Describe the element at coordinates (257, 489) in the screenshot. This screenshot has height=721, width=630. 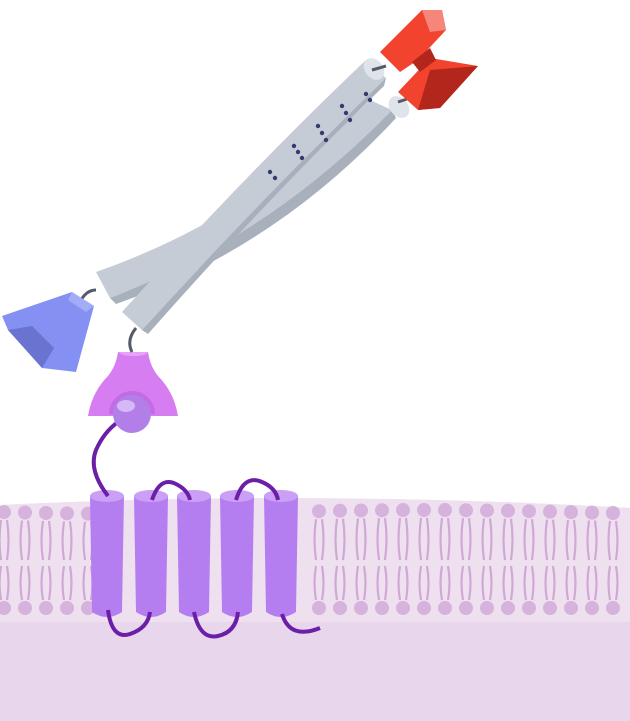
I see `extracellular-loop` at that location.